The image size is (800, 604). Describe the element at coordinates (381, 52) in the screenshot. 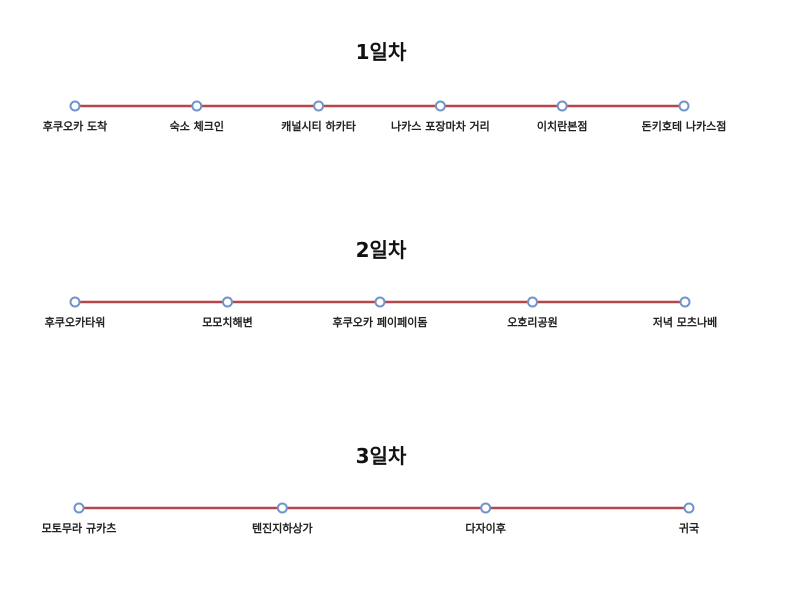

I see `day-title: 1일차` at that location.